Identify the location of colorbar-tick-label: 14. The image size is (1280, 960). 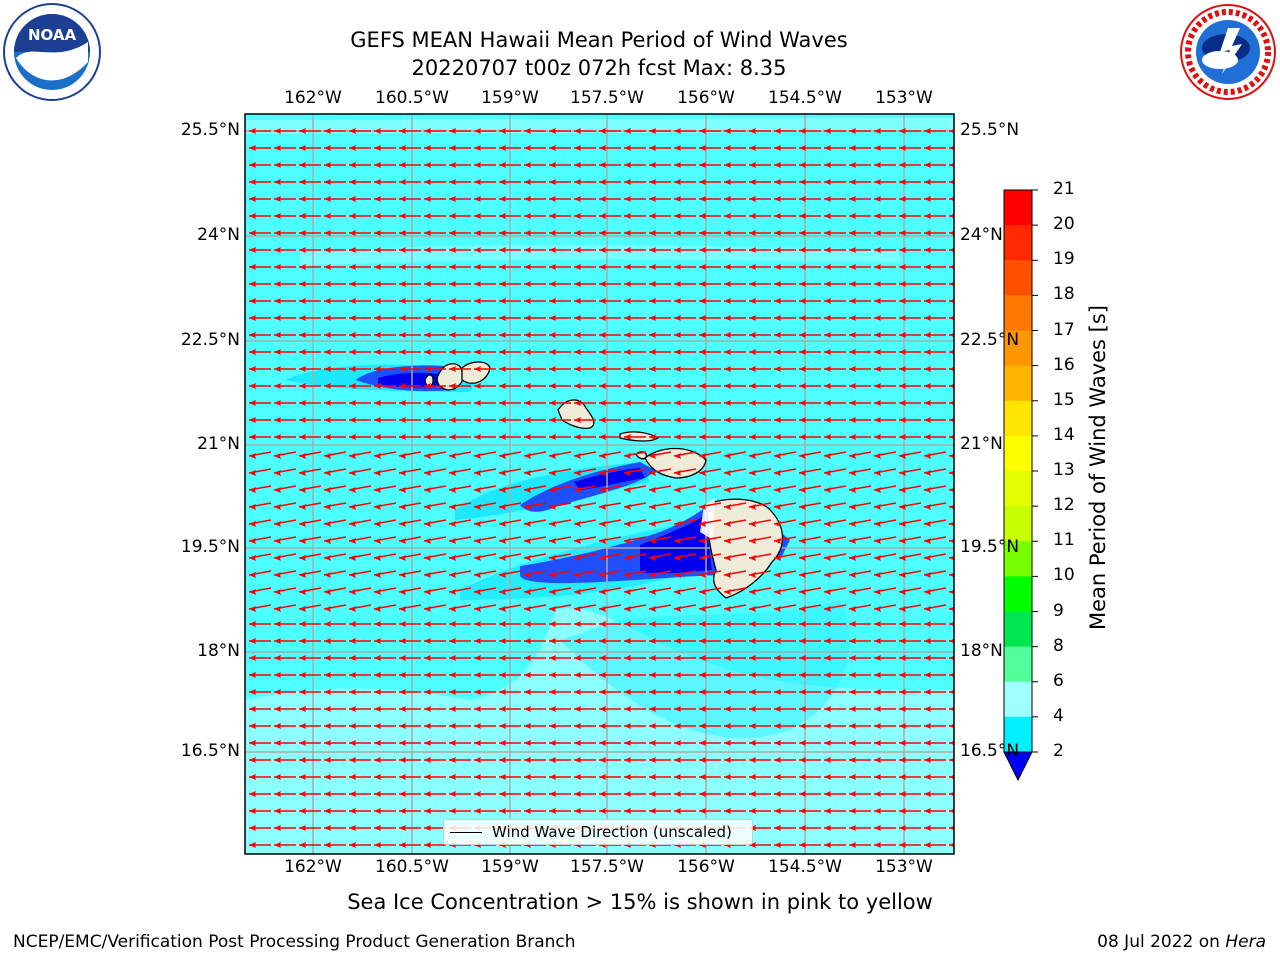
(1064, 434).